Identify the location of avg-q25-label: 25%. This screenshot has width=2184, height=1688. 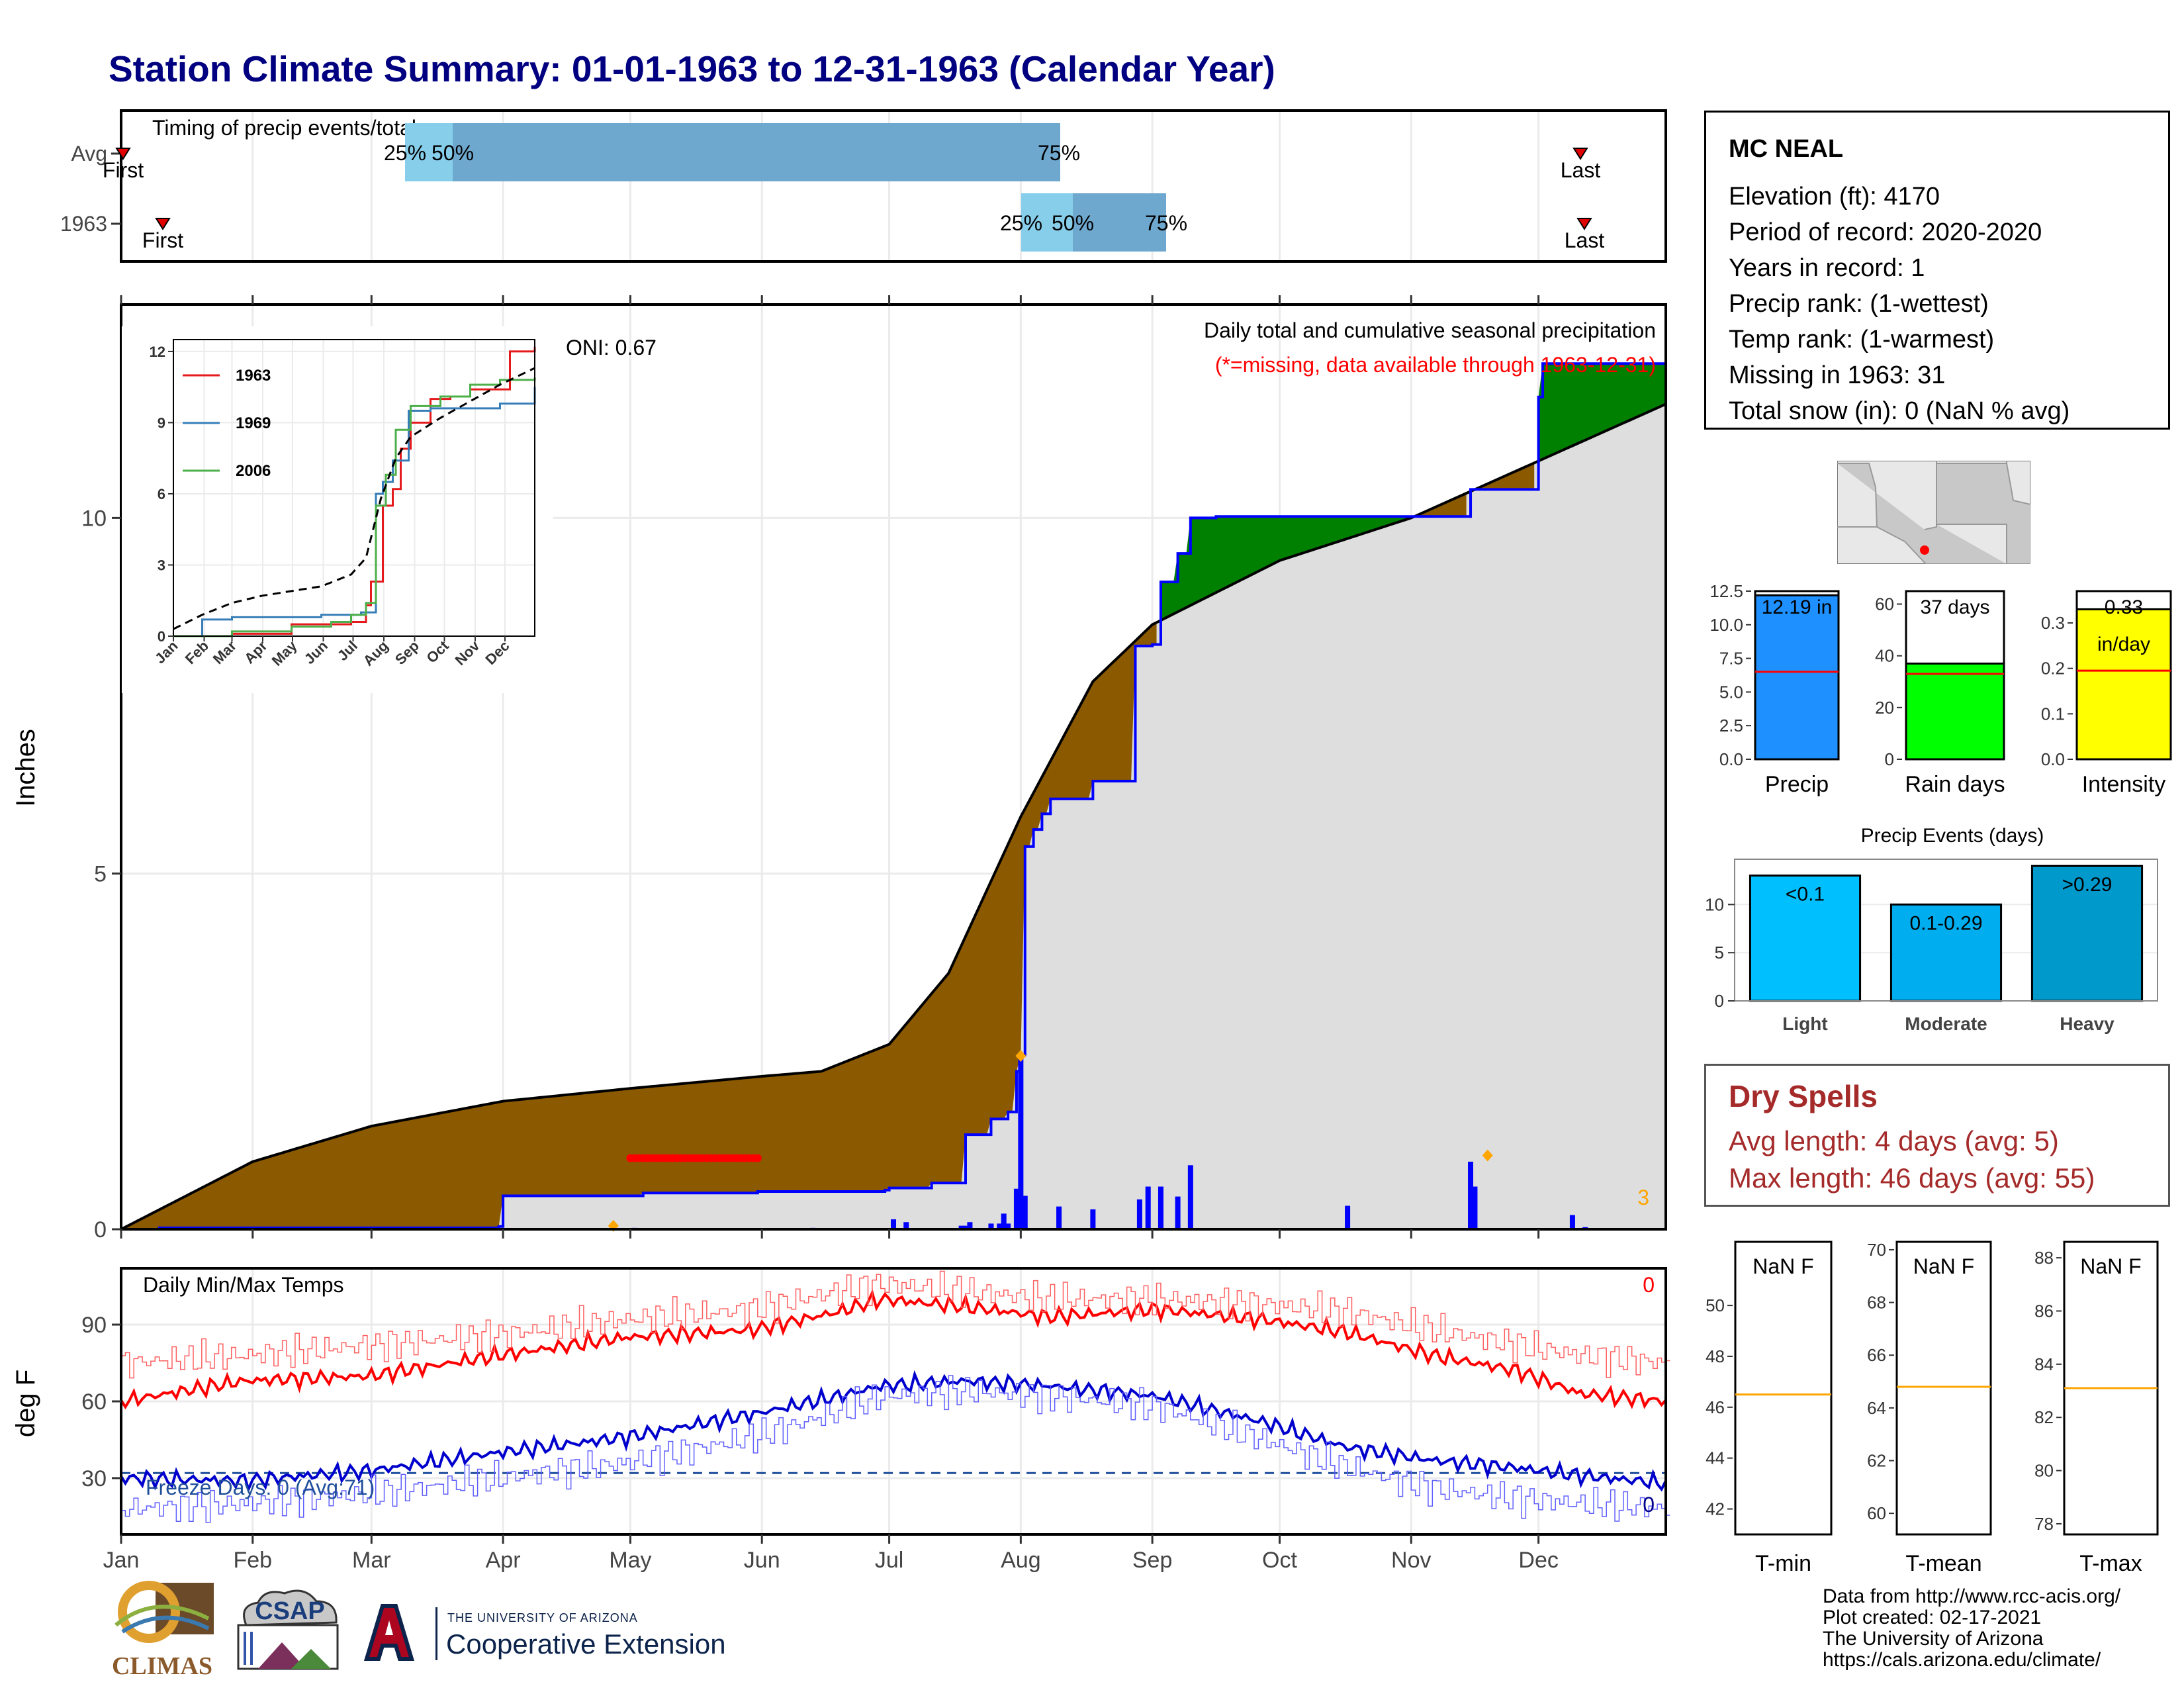
(405, 153).